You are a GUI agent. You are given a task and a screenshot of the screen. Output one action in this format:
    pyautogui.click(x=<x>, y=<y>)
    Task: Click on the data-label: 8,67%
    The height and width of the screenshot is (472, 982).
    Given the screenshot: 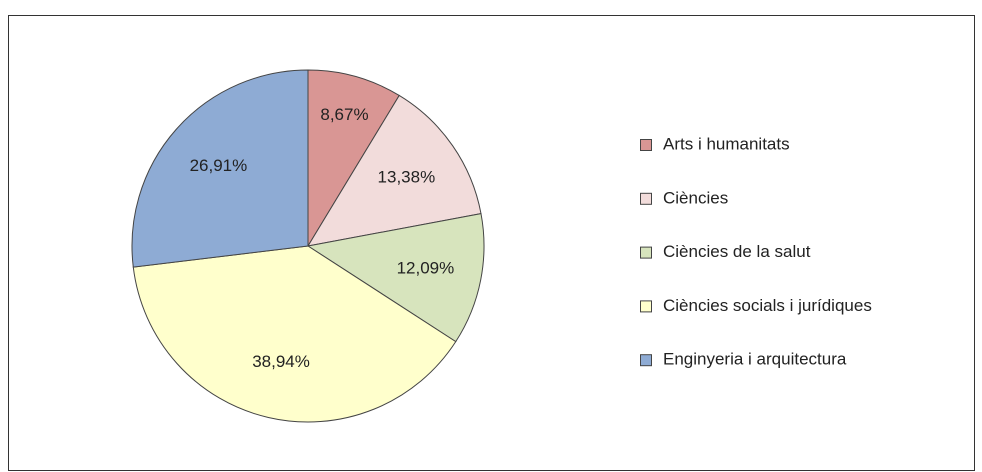 What is the action you would take?
    pyautogui.click(x=344, y=114)
    